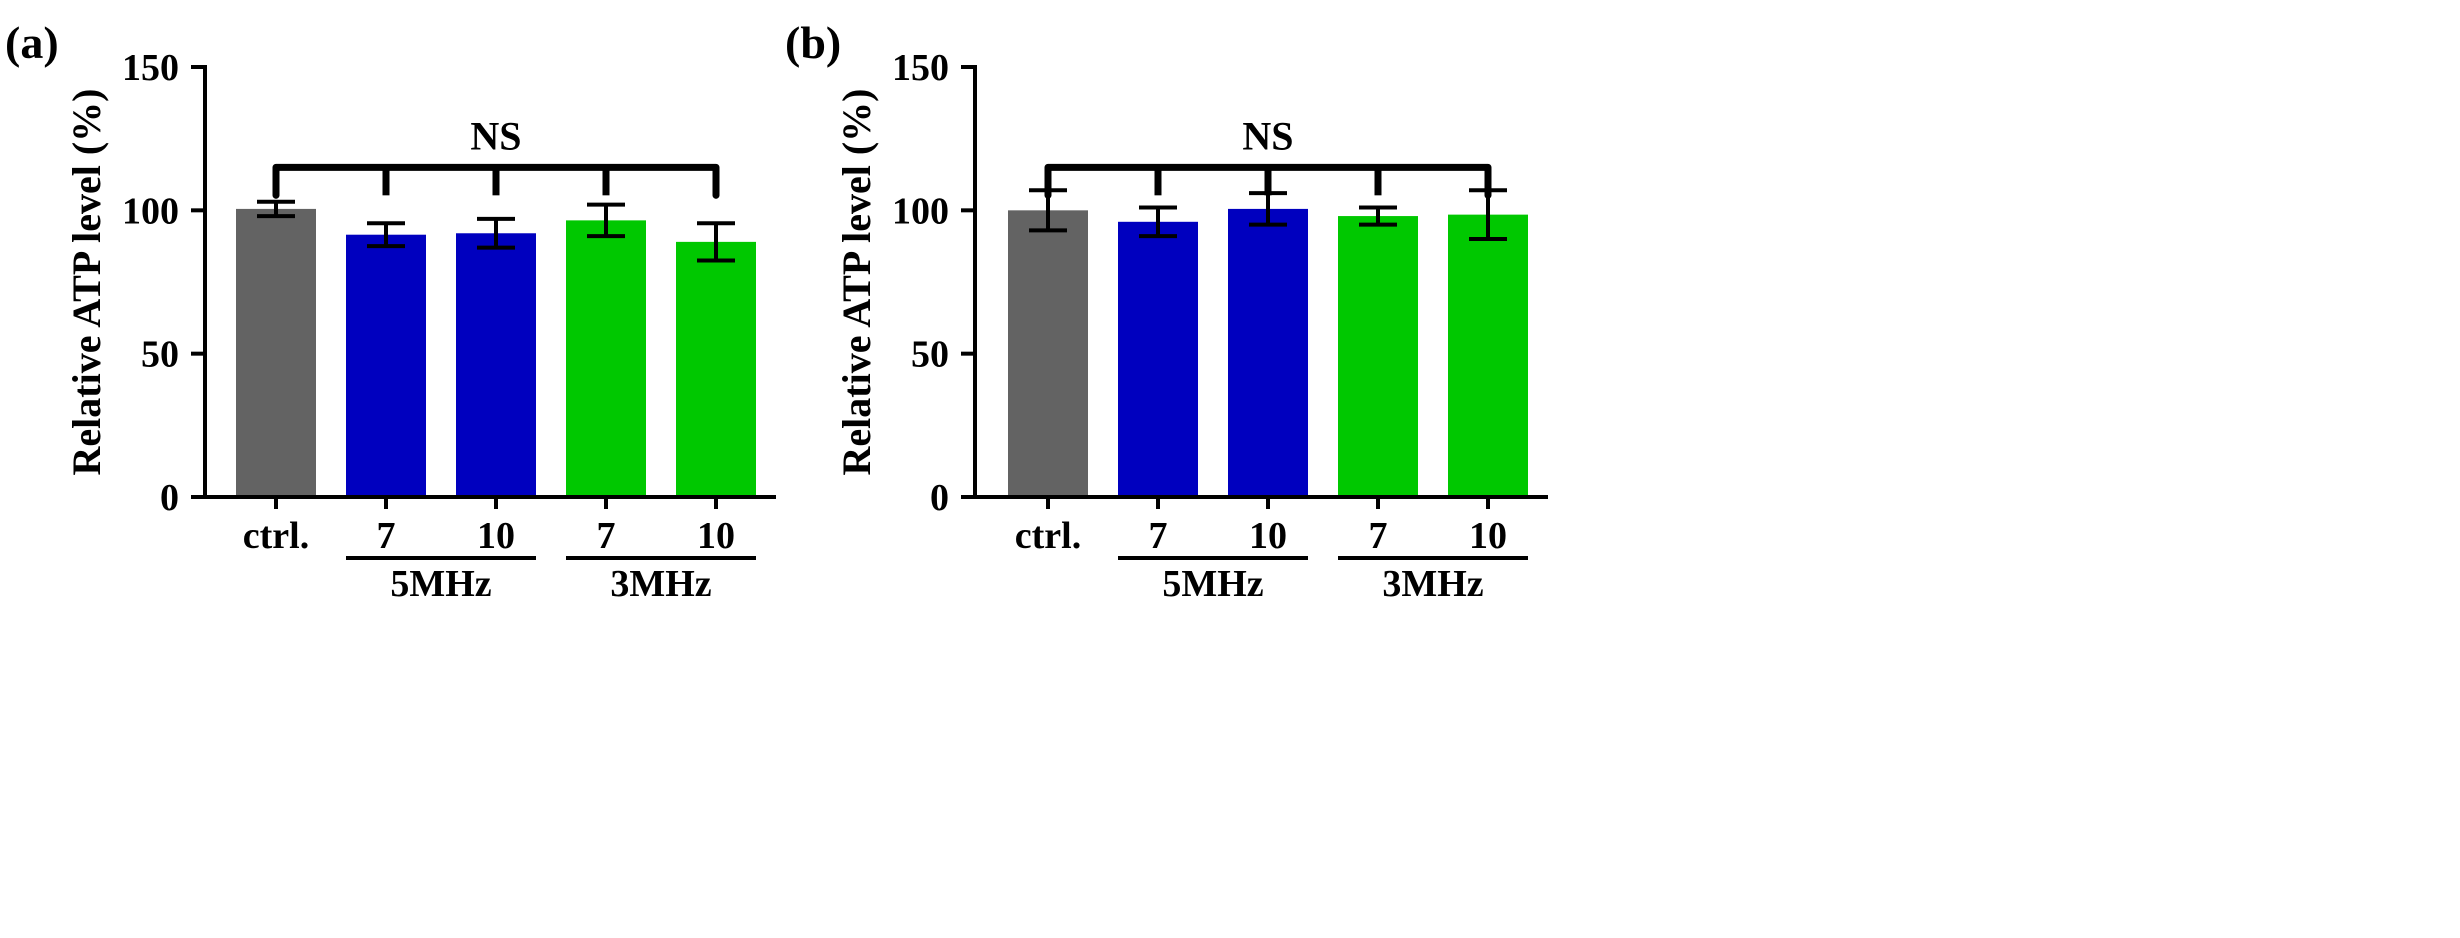  Describe the element at coordinates (813, 42) in the screenshot. I see `panel-label: (b)` at that location.